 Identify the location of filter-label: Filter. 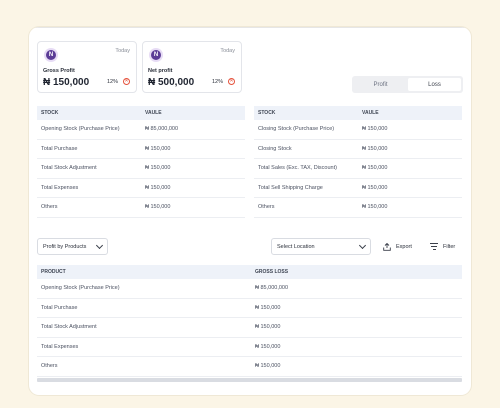
(449, 246).